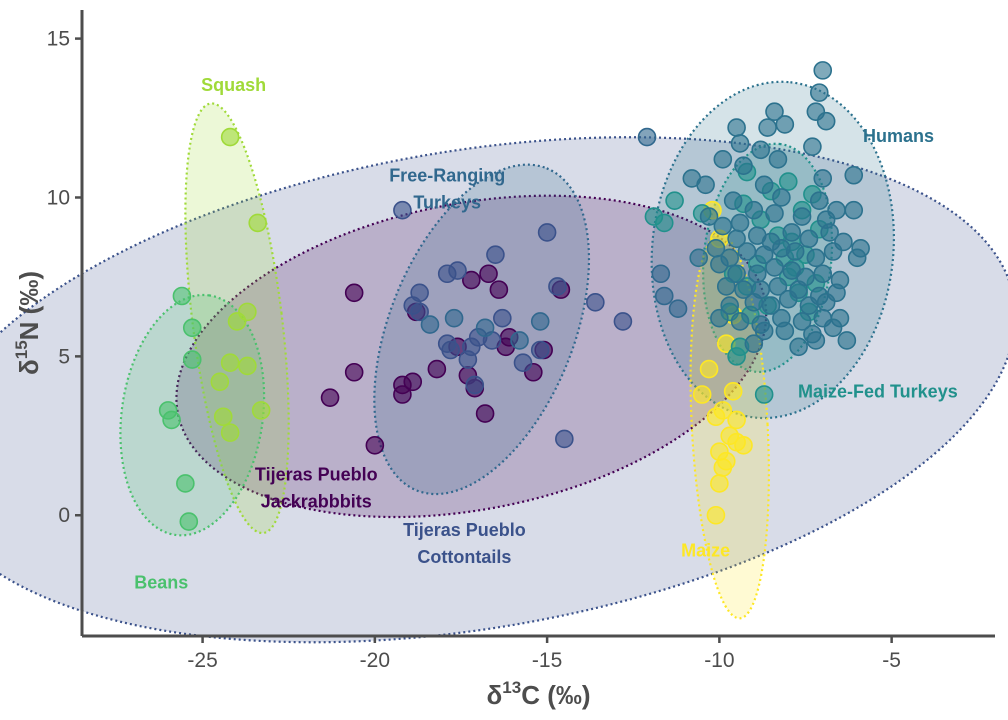 The image size is (1008, 720). What do you see at coordinates (161, 582) in the screenshot?
I see `label-beans: Beans` at bounding box center [161, 582].